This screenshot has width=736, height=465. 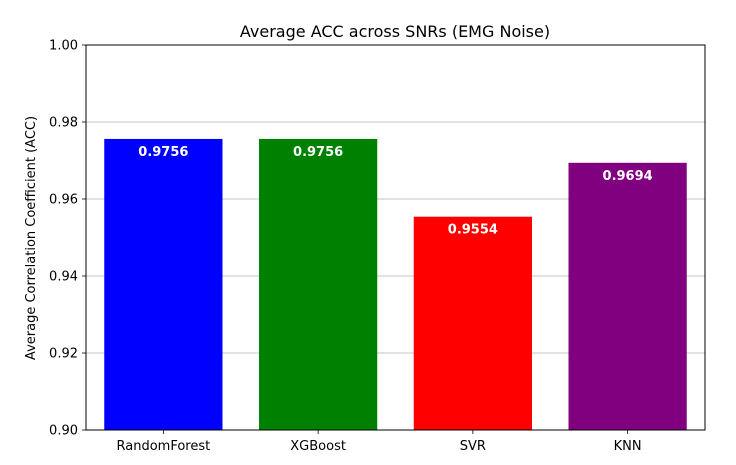 What do you see at coordinates (63, 46) in the screenshot?
I see `y-tick-label: 1.00` at bounding box center [63, 46].